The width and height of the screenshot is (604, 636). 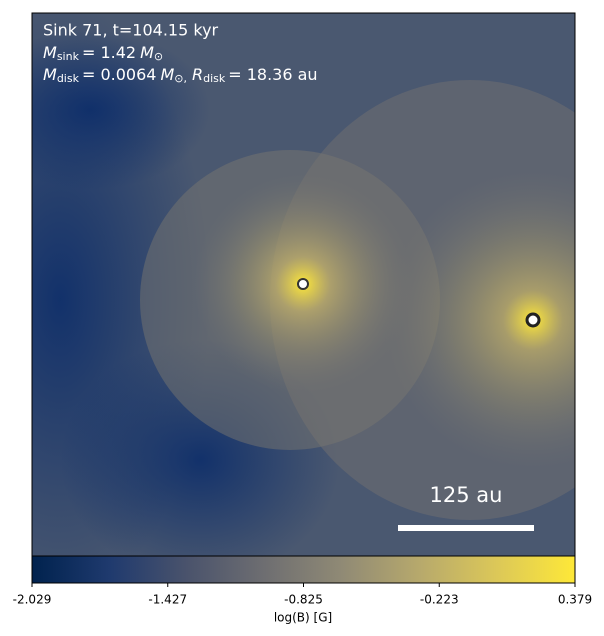 What do you see at coordinates (466, 528) in the screenshot?
I see `scale-bar` at bounding box center [466, 528].